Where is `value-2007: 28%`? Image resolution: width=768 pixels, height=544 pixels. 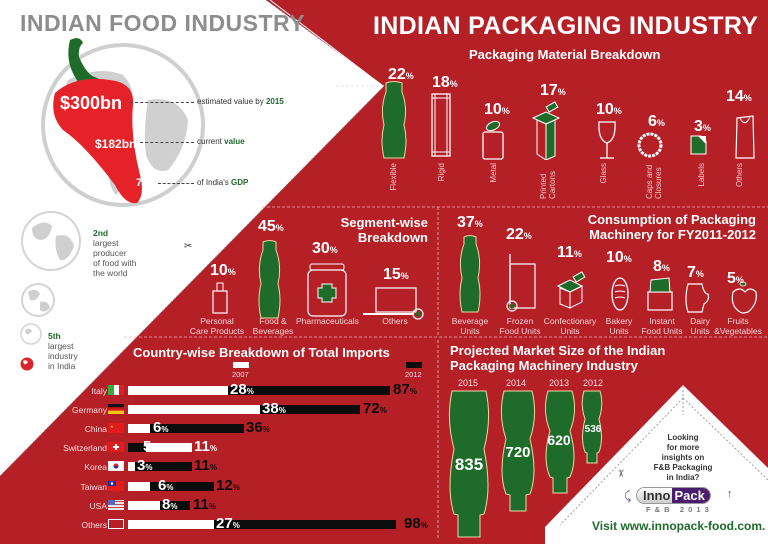 value-2007: 28% is located at coordinates (242, 389).